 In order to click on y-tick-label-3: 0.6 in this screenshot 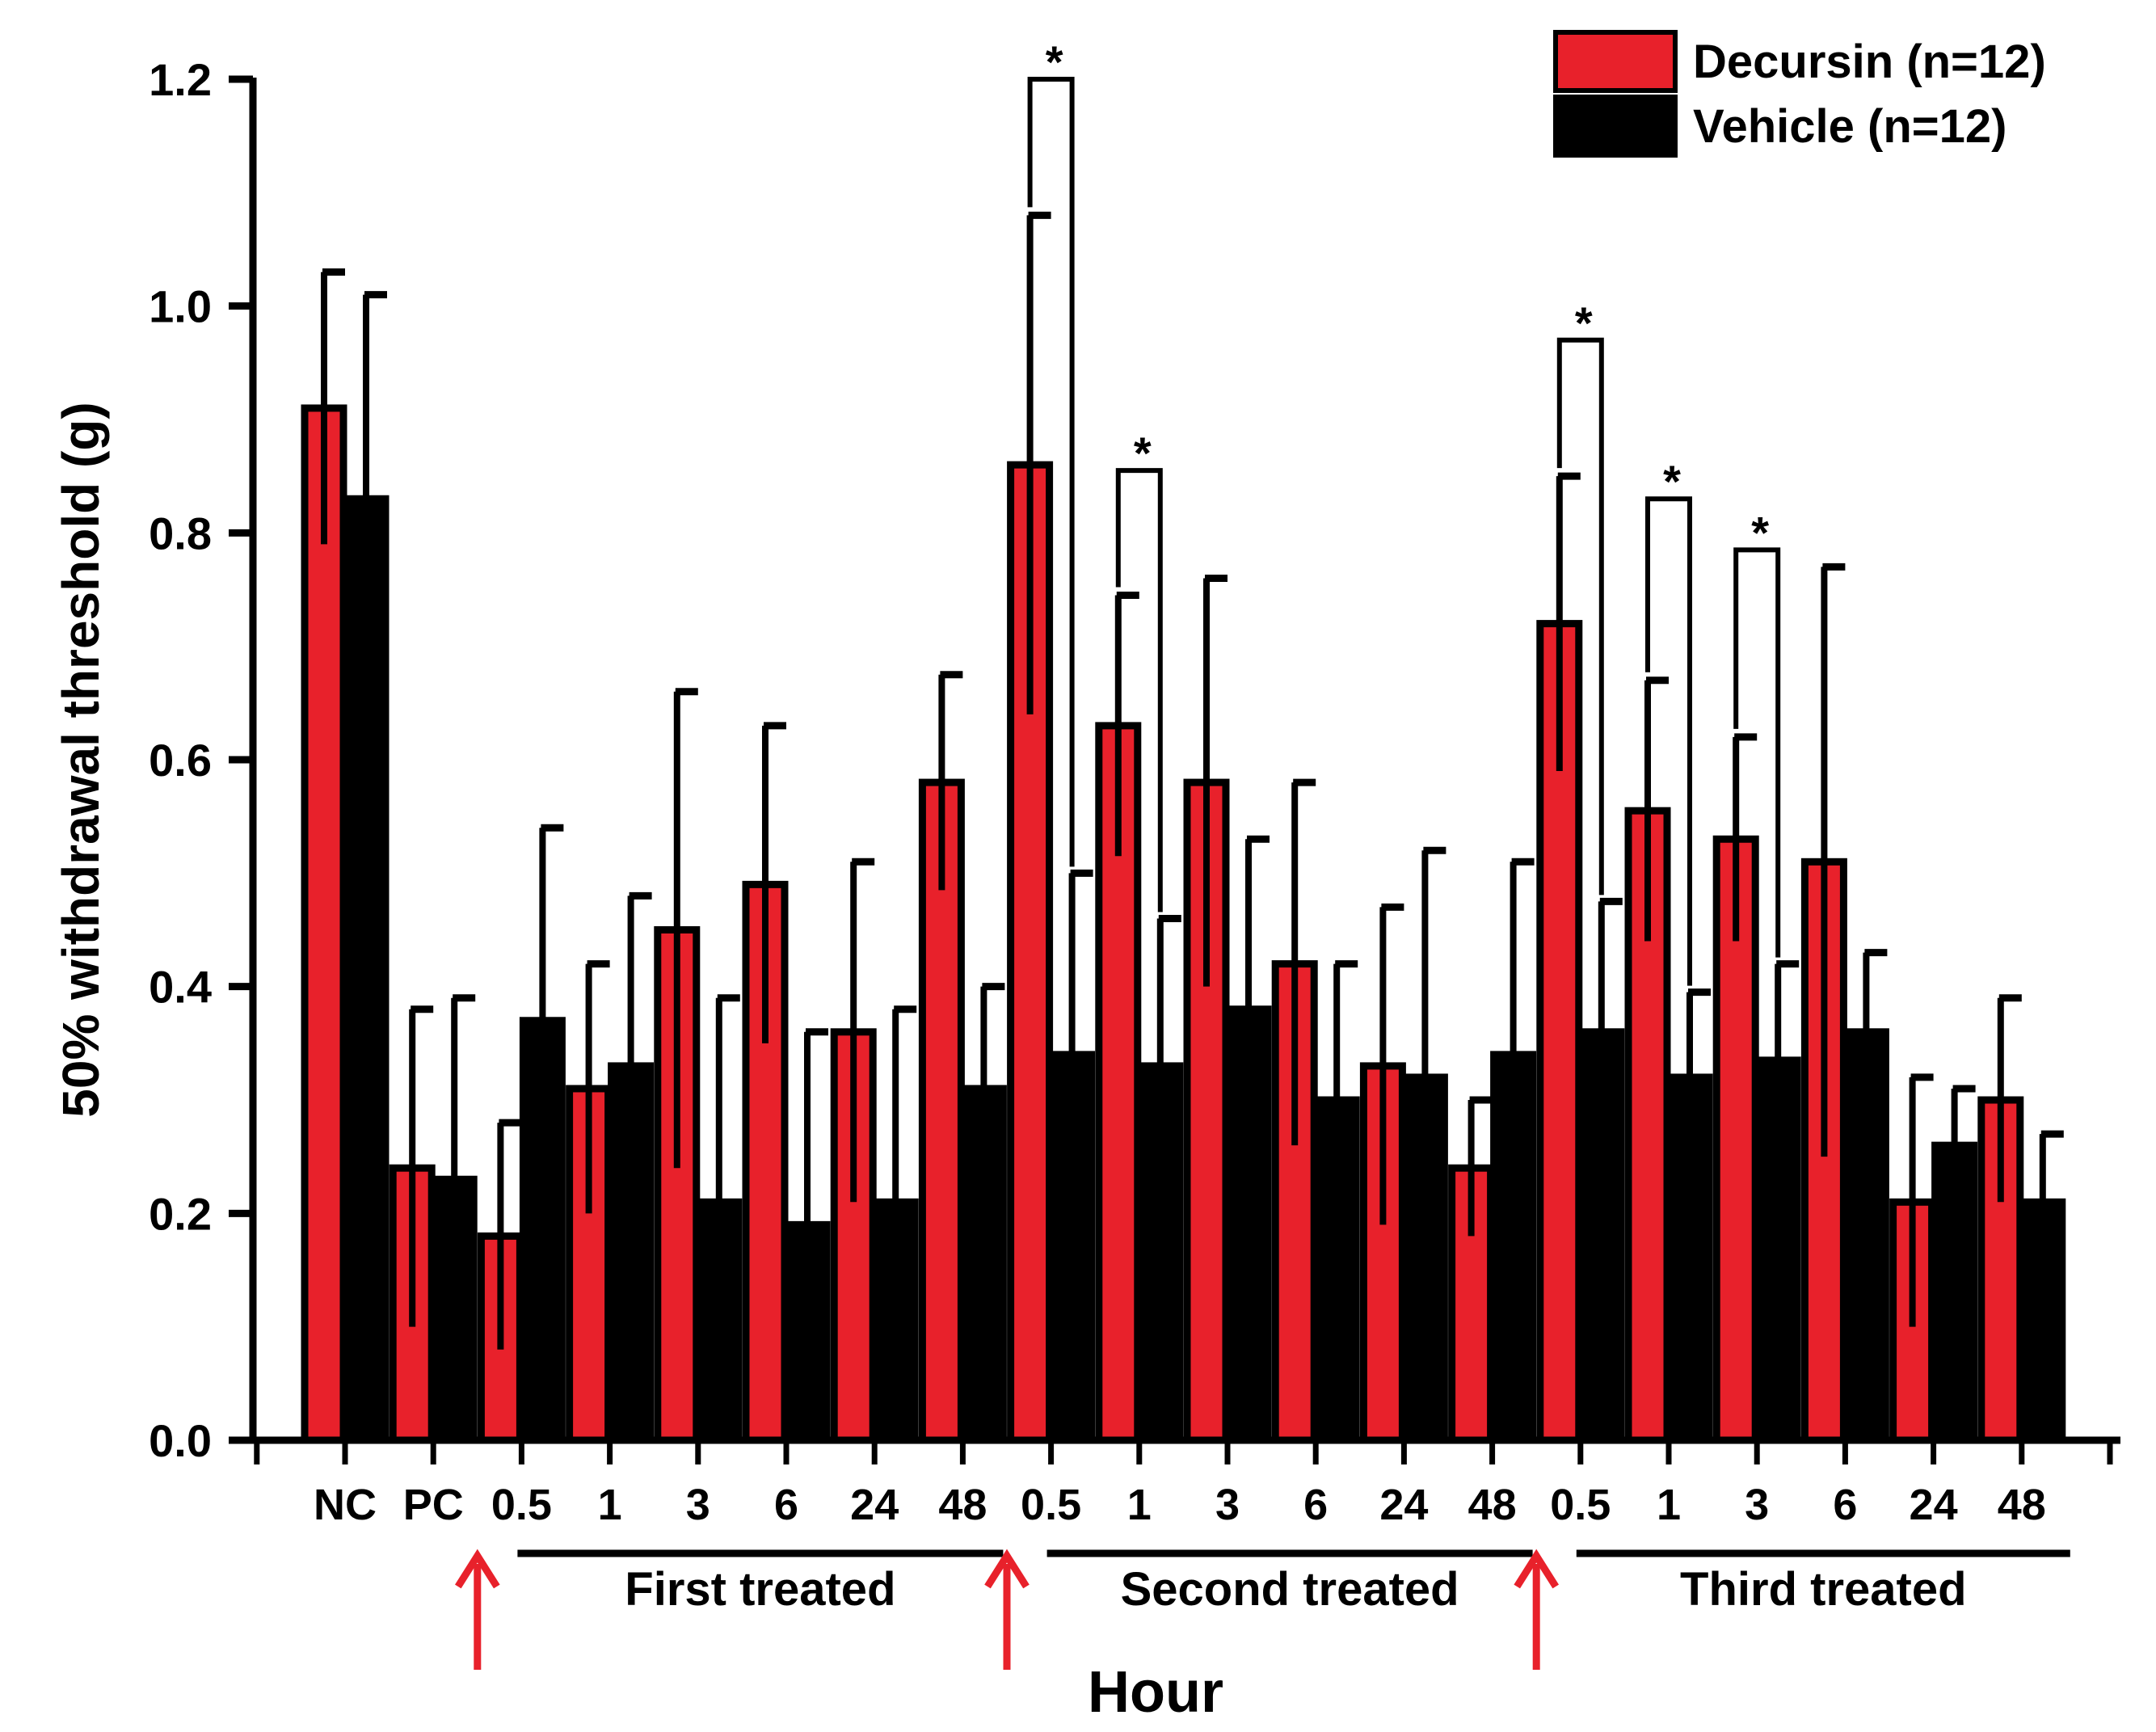, I will do `click(180, 760)`.